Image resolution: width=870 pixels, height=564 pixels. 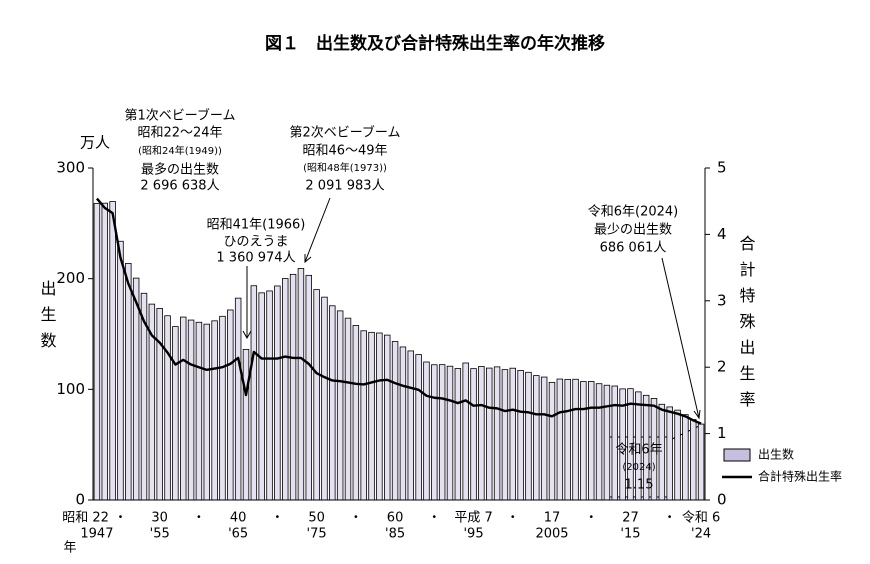 I want to click on annotation: 昭和41年(1966), so click(x=256, y=225).